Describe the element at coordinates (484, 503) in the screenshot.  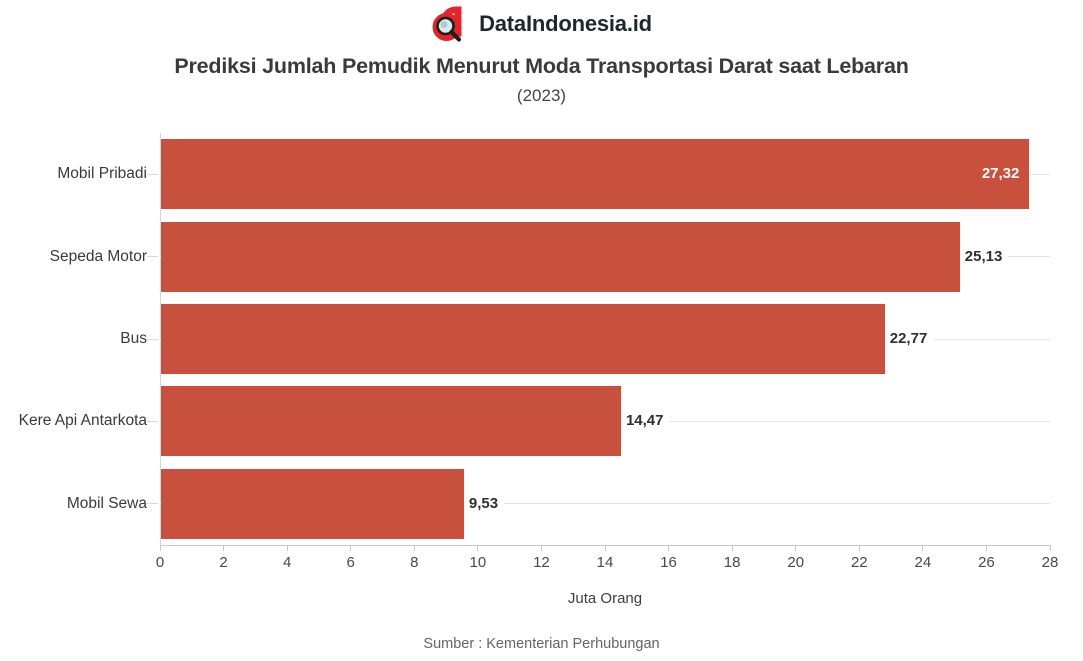
I see `value-label: 9,53` at that location.